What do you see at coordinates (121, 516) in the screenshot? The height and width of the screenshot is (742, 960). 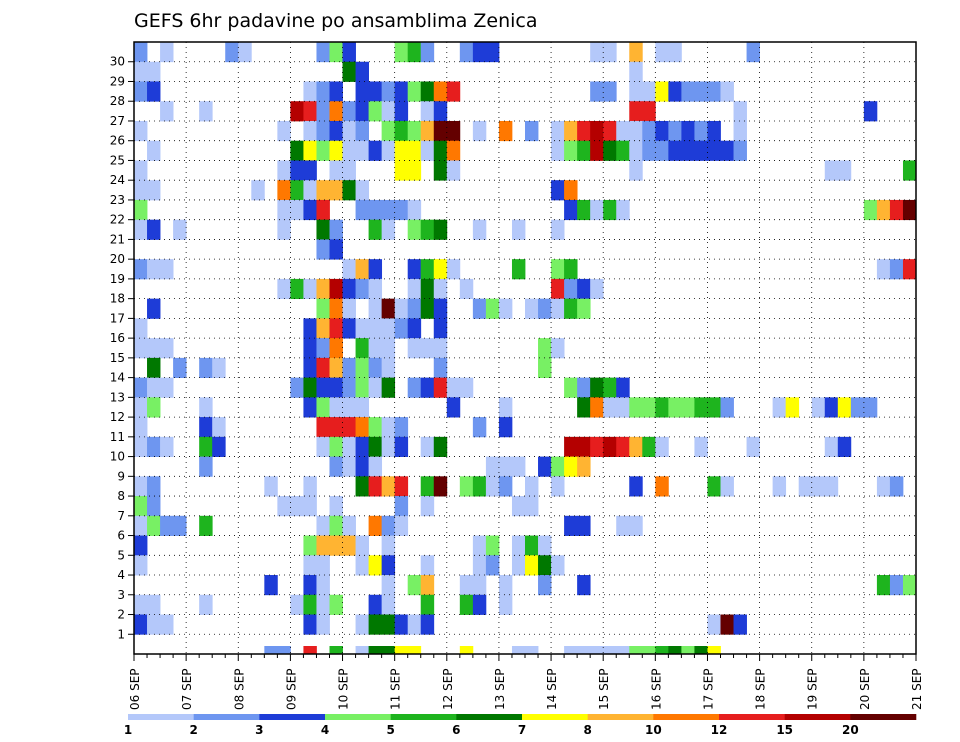 I see `y-tick-label-7: 7` at bounding box center [121, 516].